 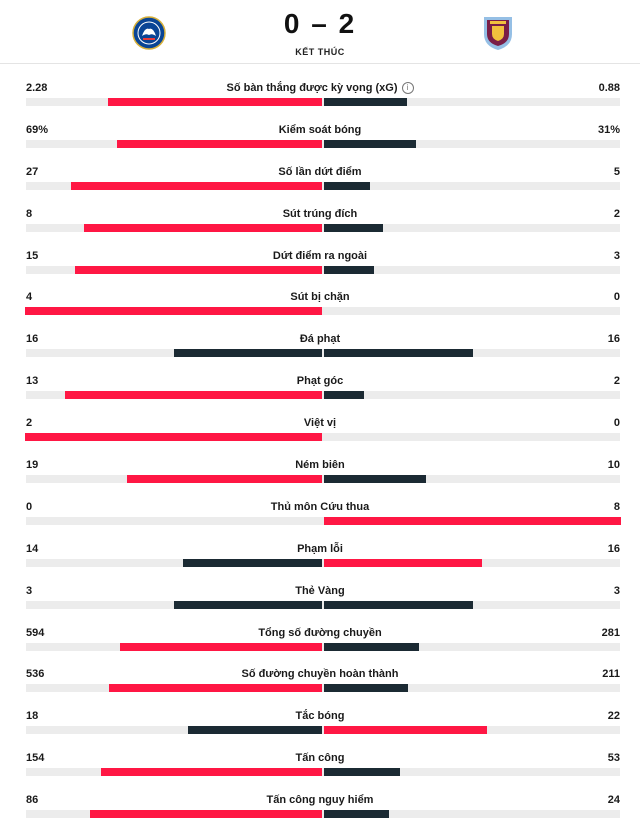 I want to click on stat-row: 13 Phạt góc 2, so click(x=320, y=381).